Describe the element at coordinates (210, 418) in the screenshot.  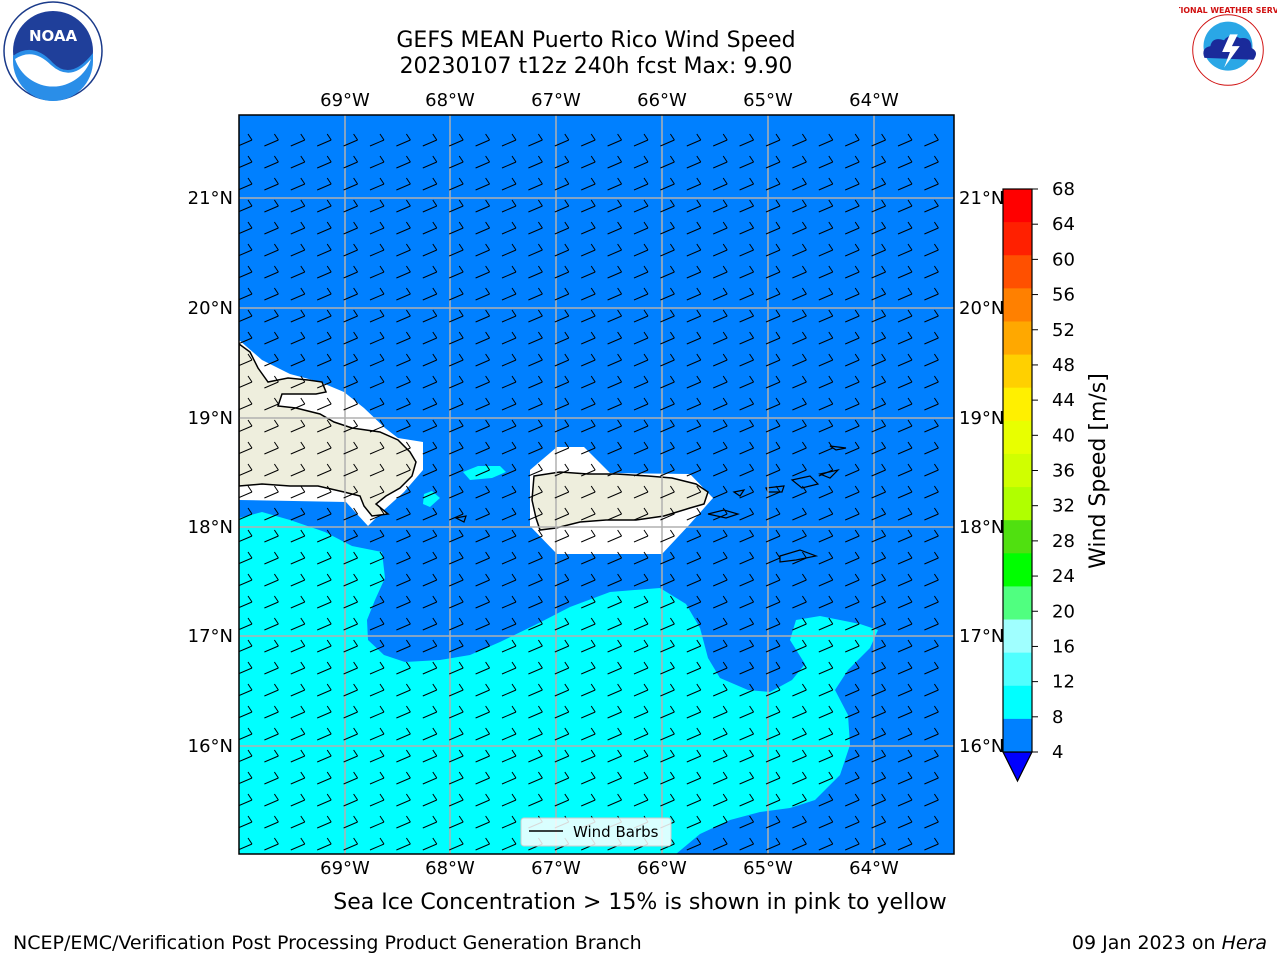
I see `lat-tick-left: 19°N` at that location.